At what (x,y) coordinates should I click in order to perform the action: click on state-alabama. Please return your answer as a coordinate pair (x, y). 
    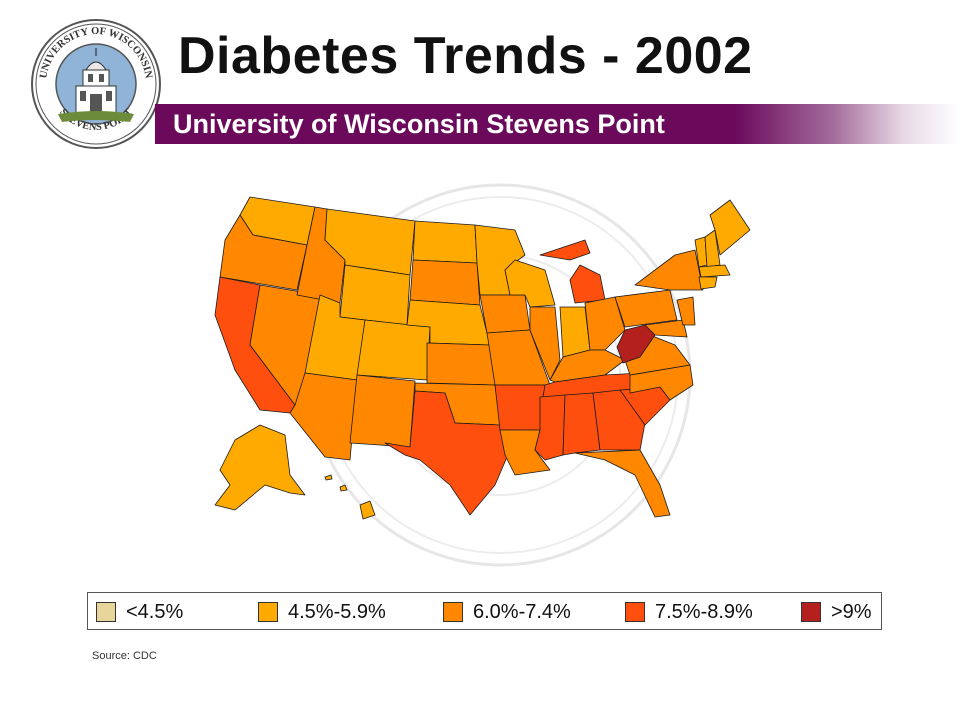
    Looking at the image, I should click on (581, 424).